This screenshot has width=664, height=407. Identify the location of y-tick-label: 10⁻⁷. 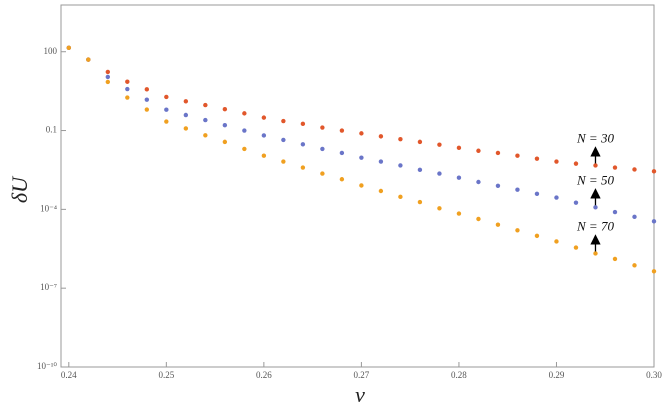
(48, 287).